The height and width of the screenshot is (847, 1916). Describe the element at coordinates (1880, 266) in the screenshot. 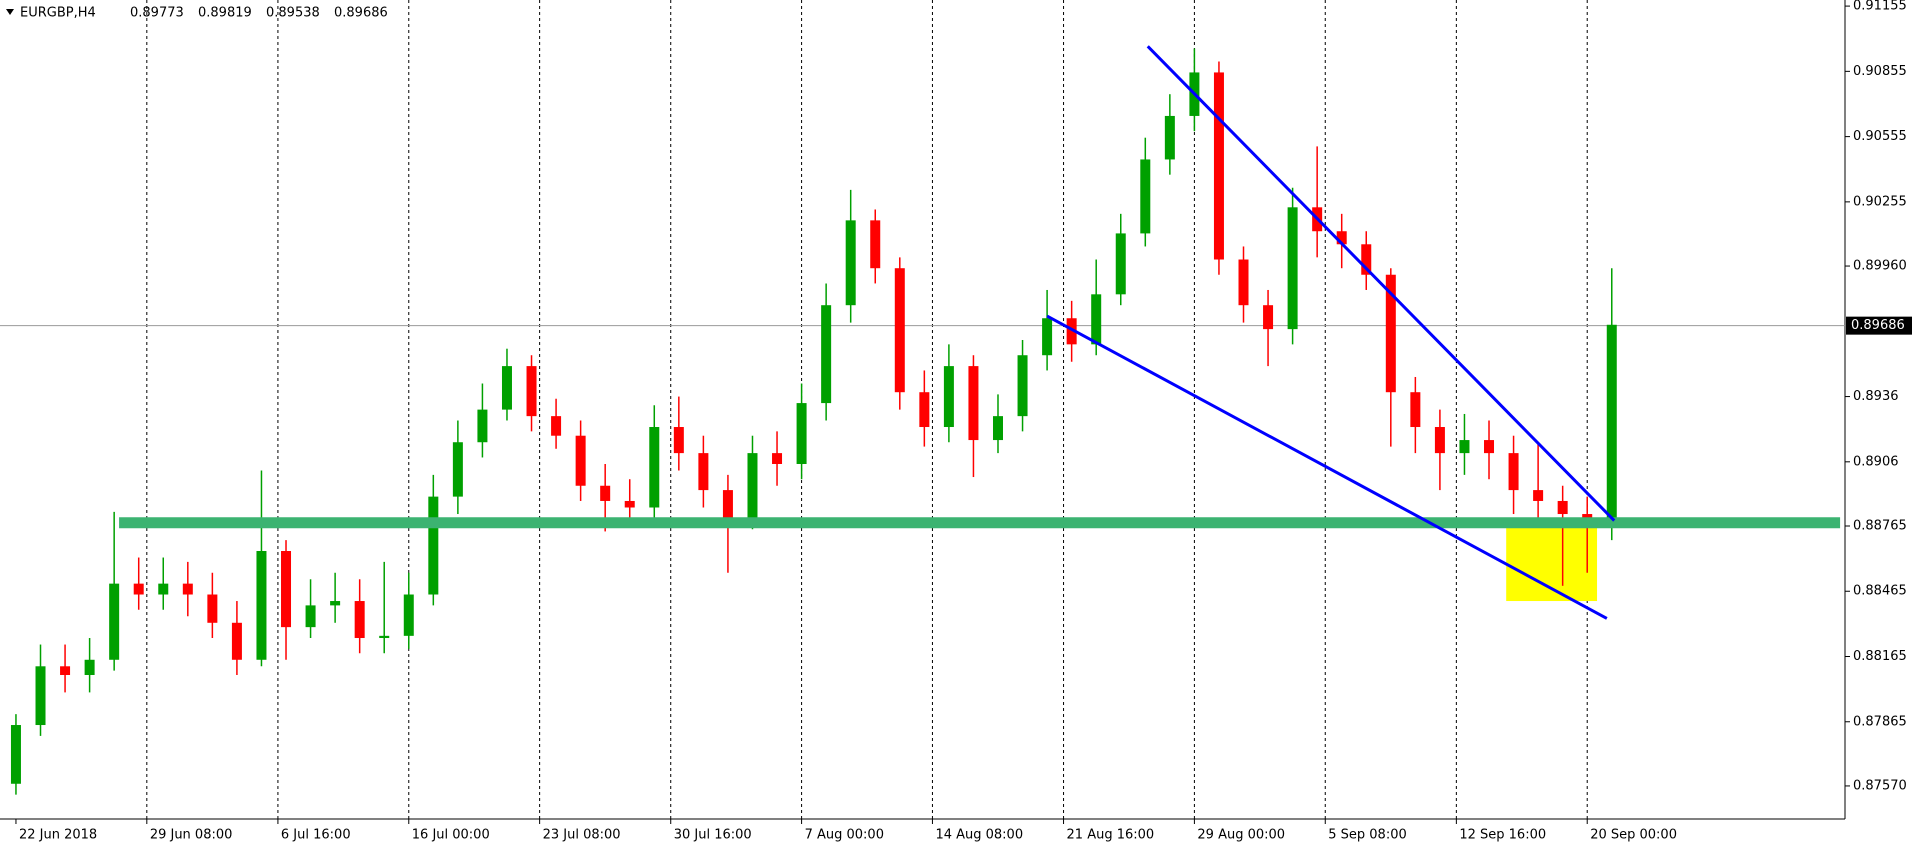

I see `y-tick-label: 0.89960` at that location.